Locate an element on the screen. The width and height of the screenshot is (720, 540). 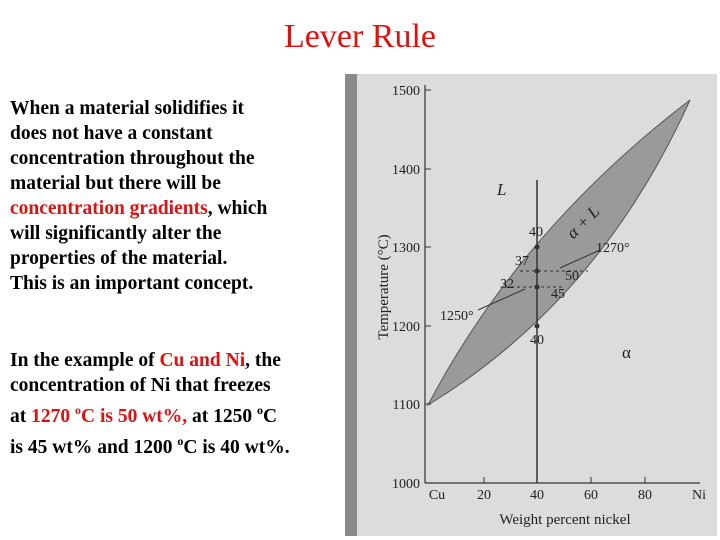
annotation: 45 is located at coordinates (558, 294).